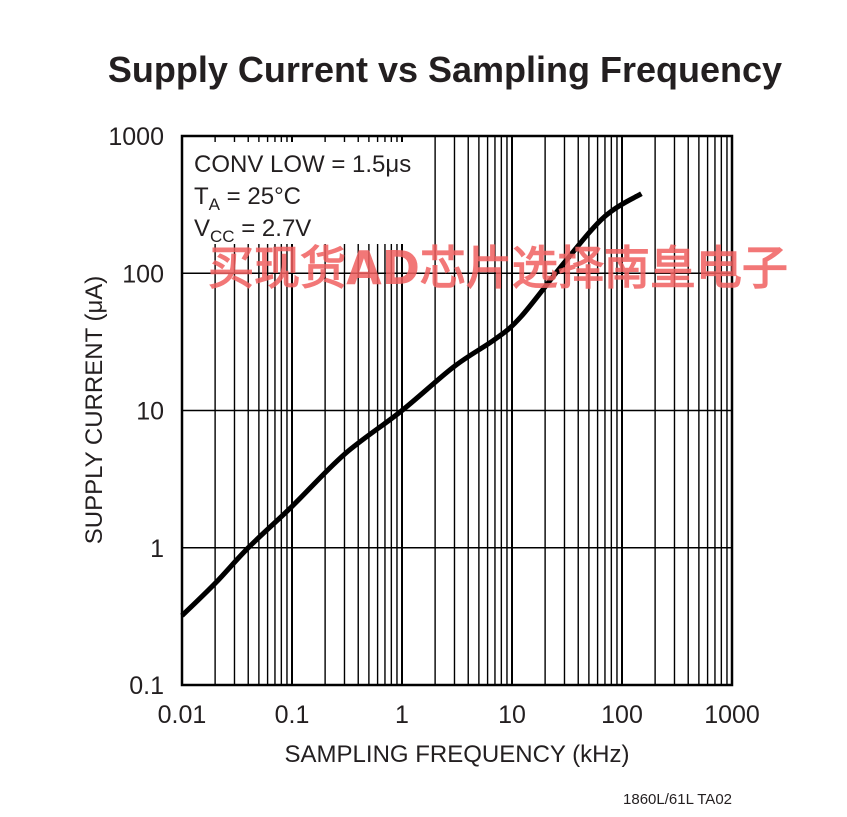 This screenshot has height=817, width=847. I want to click on x-tick-label: 1000, so click(732, 715).